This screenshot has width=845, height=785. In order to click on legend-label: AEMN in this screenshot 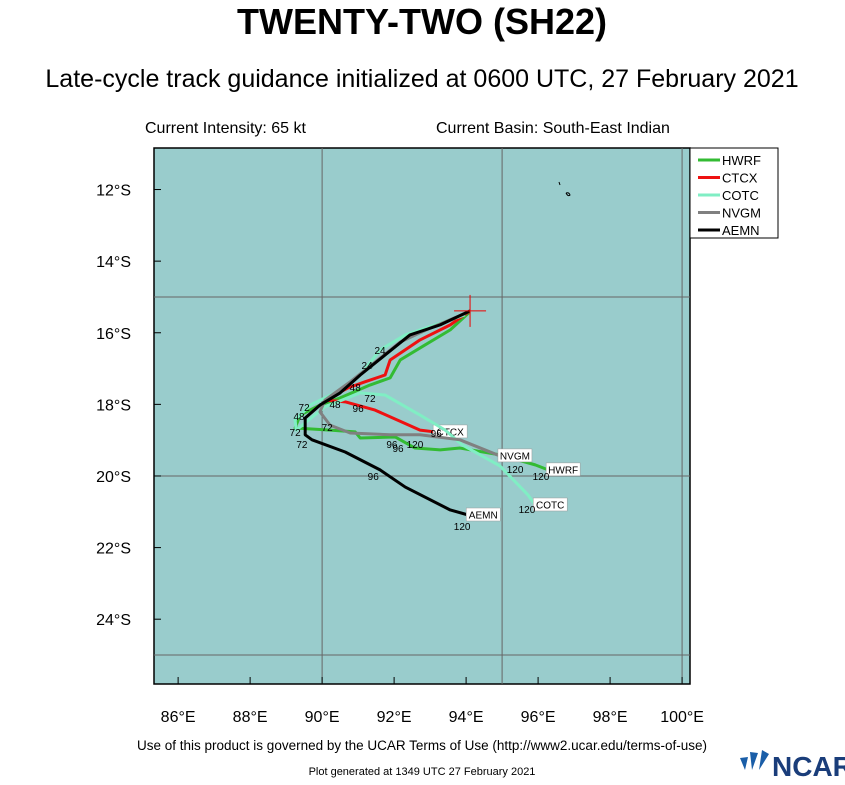, I will do `click(741, 230)`.